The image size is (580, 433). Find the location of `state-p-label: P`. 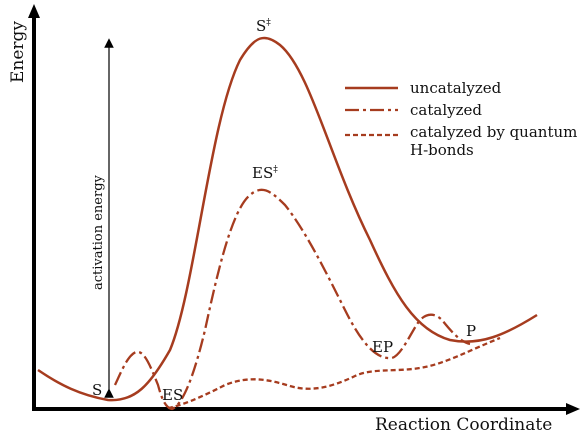

state-p-label: P is located at coordinates (471, 331).